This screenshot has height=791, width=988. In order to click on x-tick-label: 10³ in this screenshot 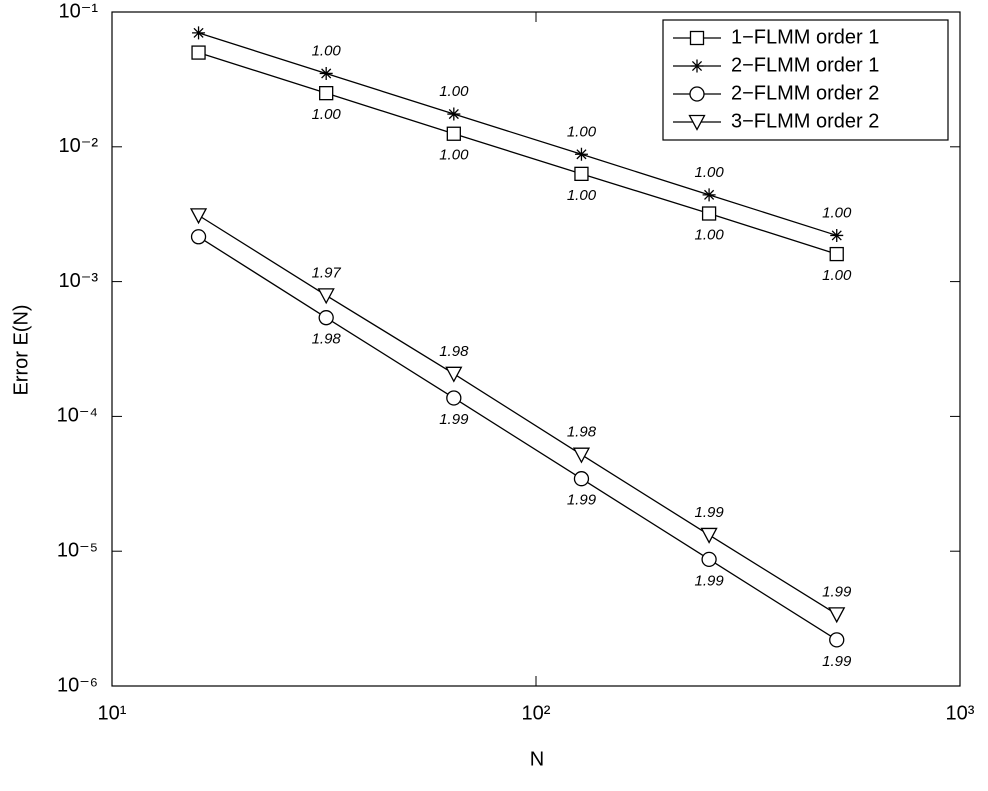, I will do `click(960, 713)`.